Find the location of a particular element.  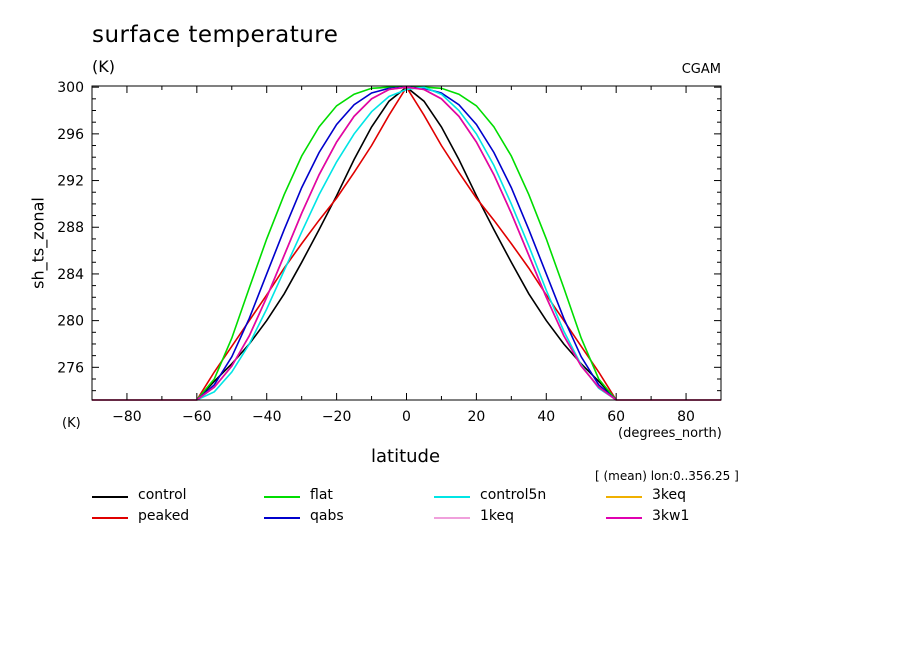

legend-label: control5n is located at coordinates (513, 495).